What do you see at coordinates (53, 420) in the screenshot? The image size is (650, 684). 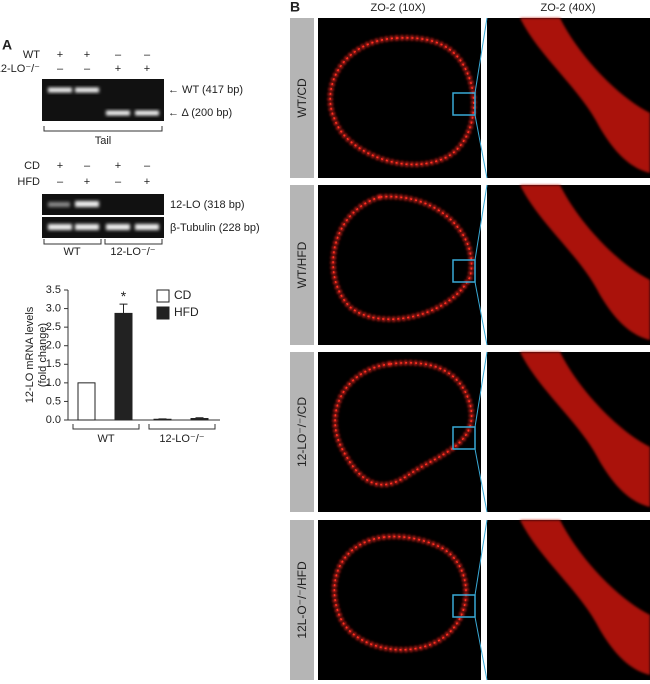 I see `y-tick-label: 0.0` at bounding box center [53, 420].